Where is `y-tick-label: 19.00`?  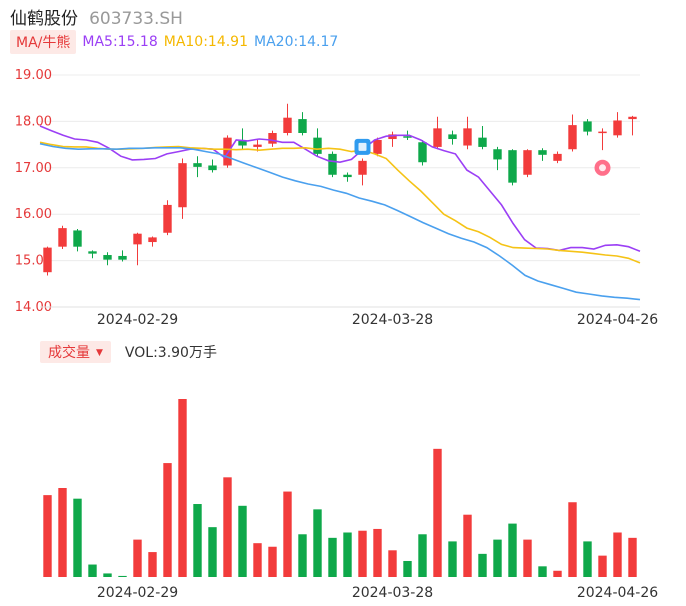
y-tick-label: 19.00 is located at coordinates (33, 75).